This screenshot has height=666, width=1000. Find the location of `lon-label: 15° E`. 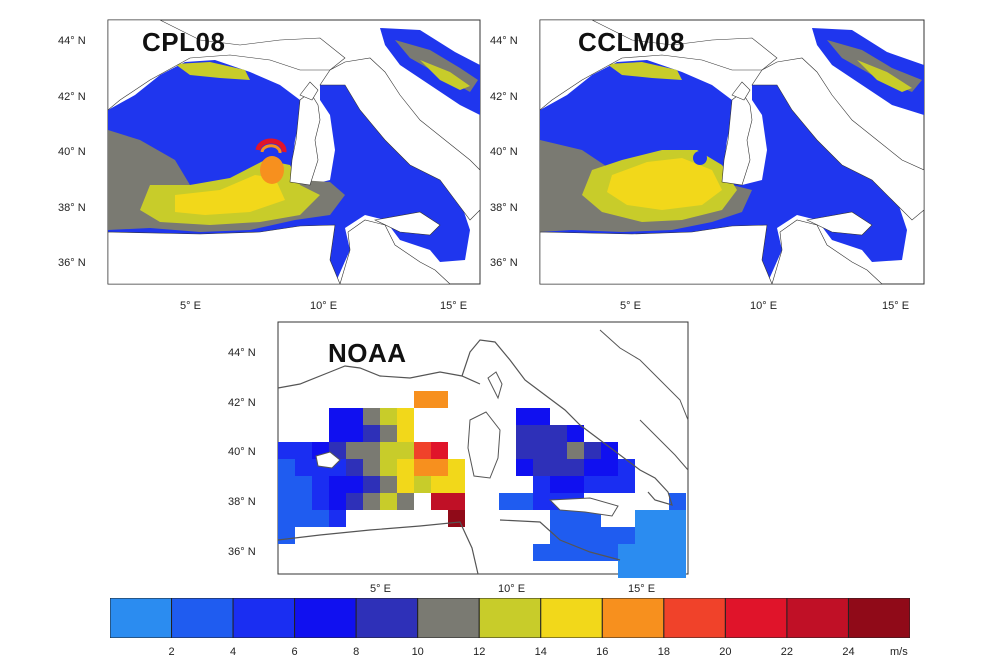

lon-label: 15° E is located at coordinates (454, 306).